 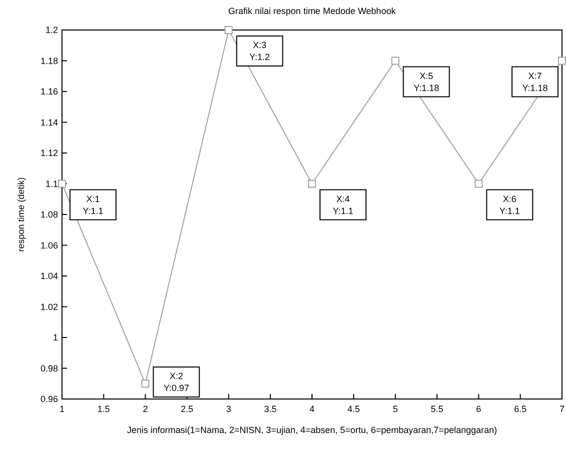 What do you see at coordinates (49, 61) in the screenshot?
I see `y-tick-label: 1.18` at bounding box center [49, 61].